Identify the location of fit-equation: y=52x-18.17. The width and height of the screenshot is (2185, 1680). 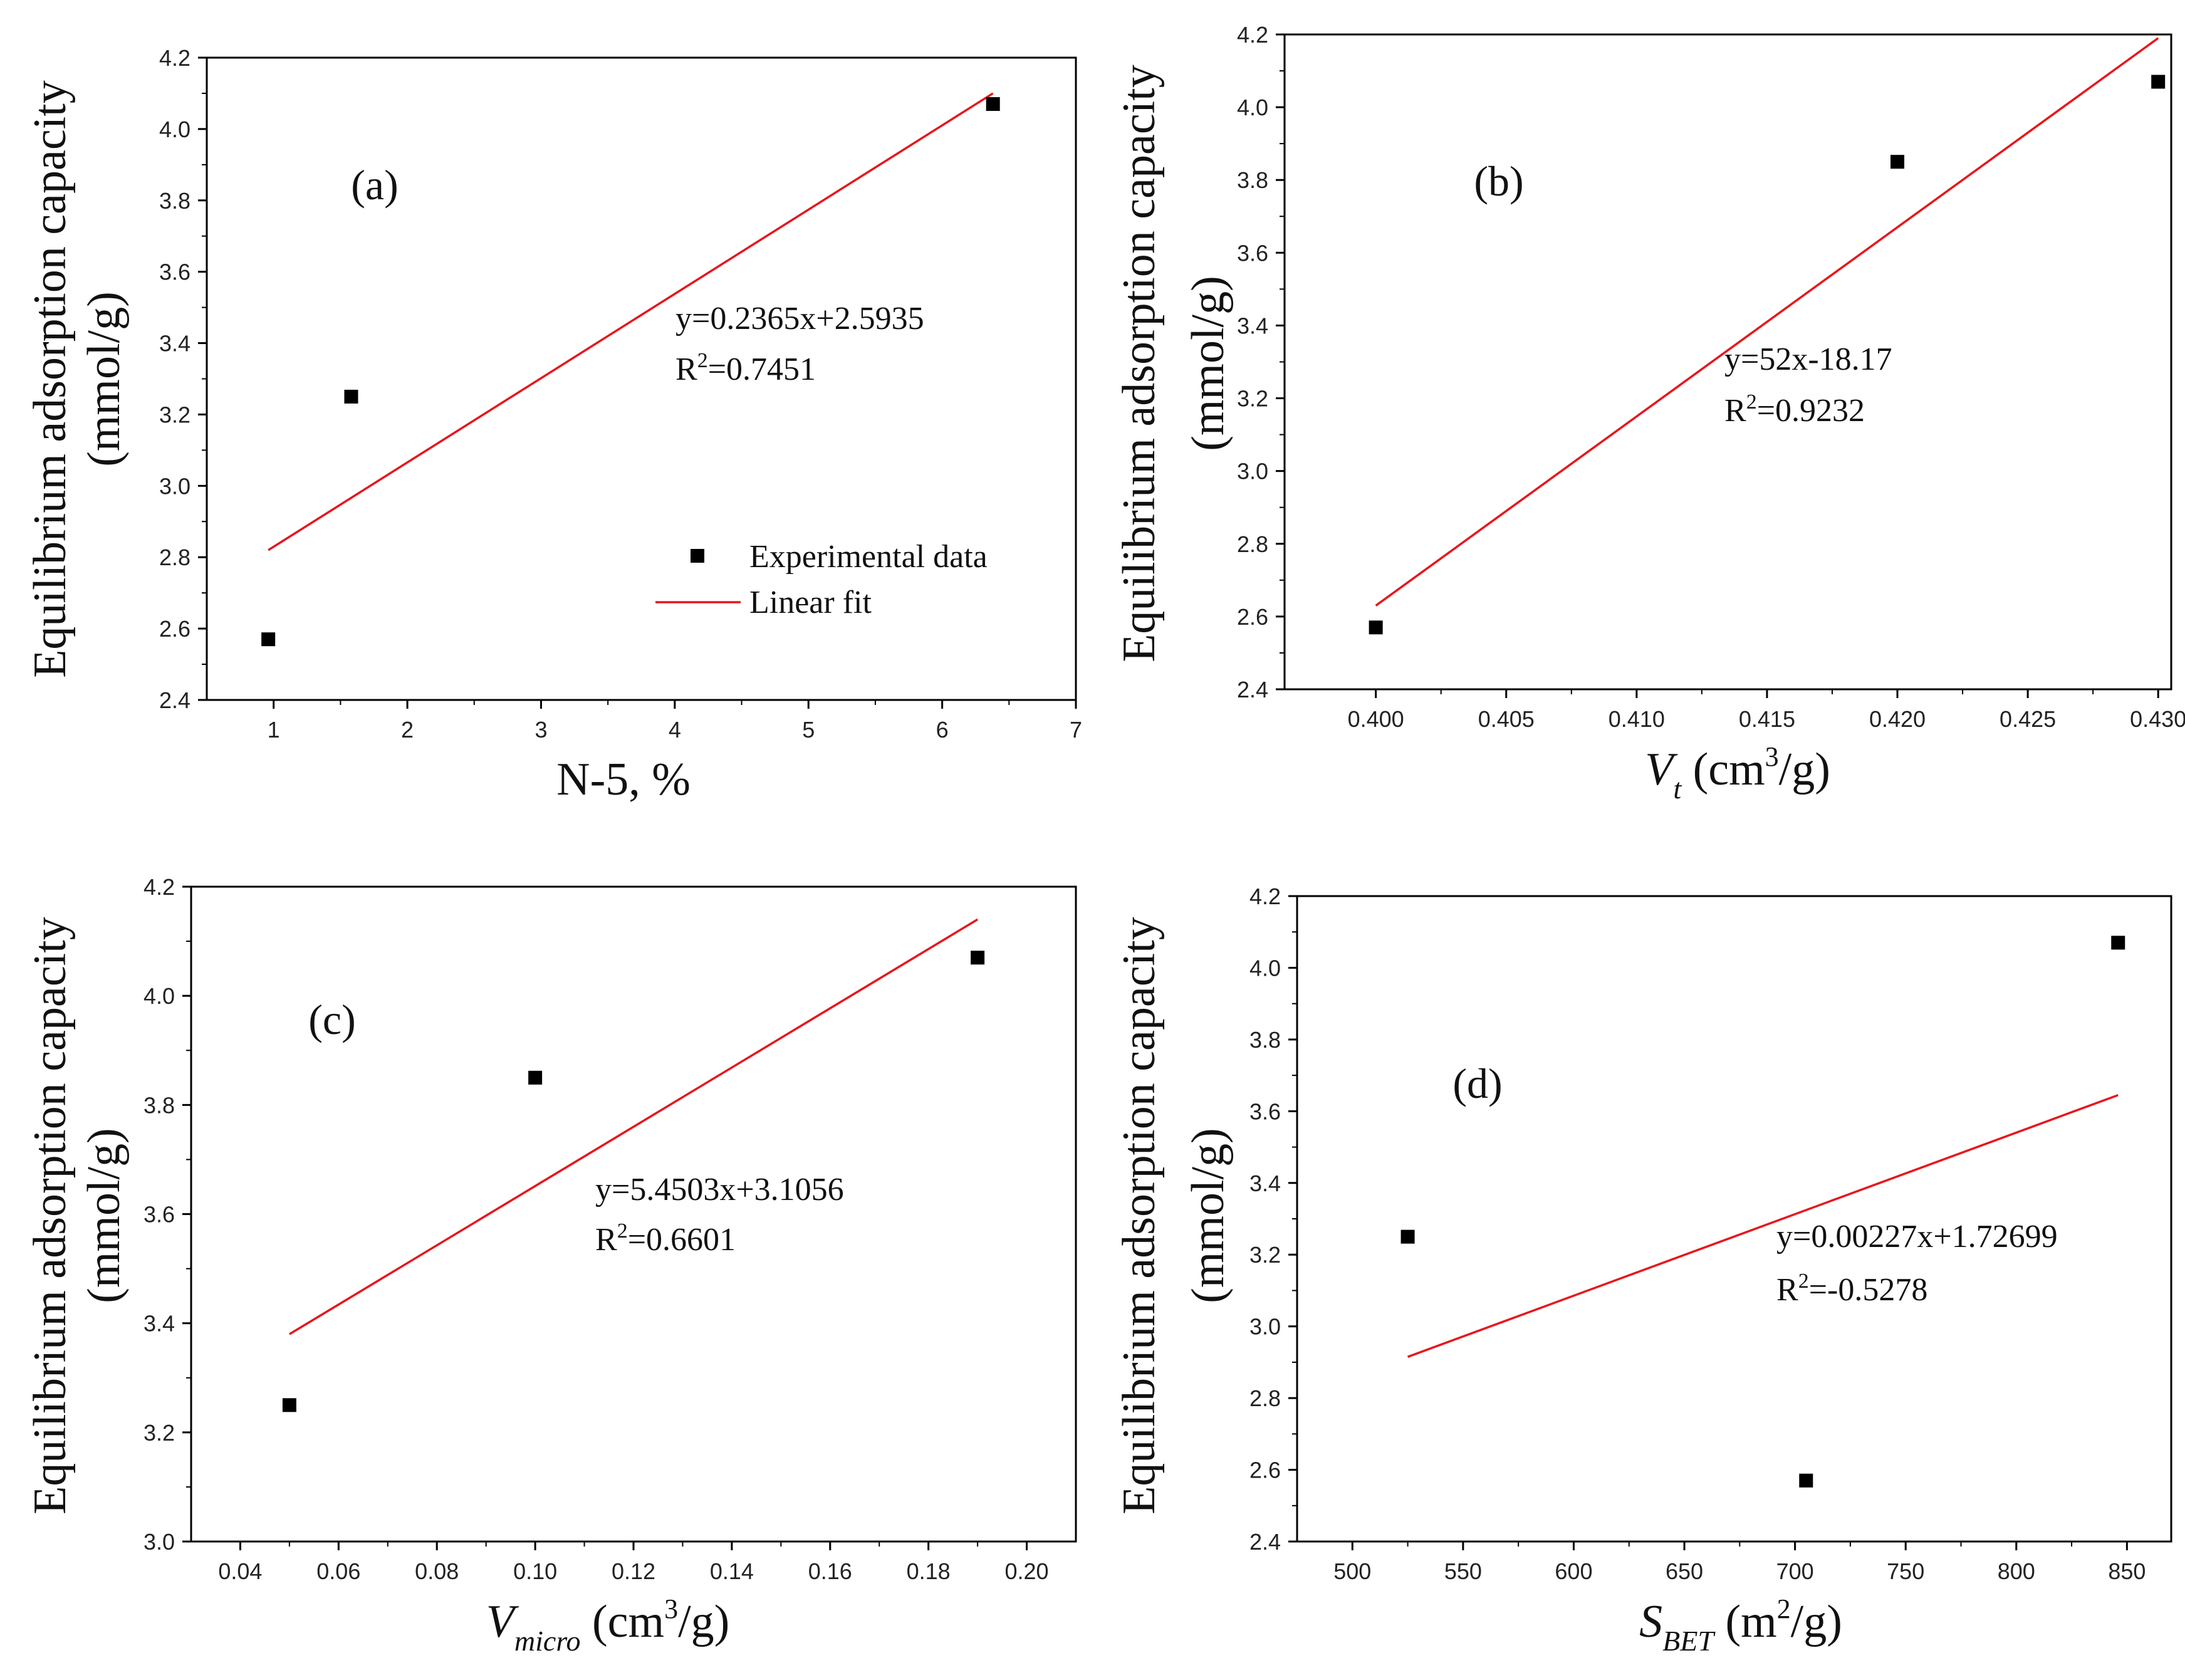
(1808, 359).